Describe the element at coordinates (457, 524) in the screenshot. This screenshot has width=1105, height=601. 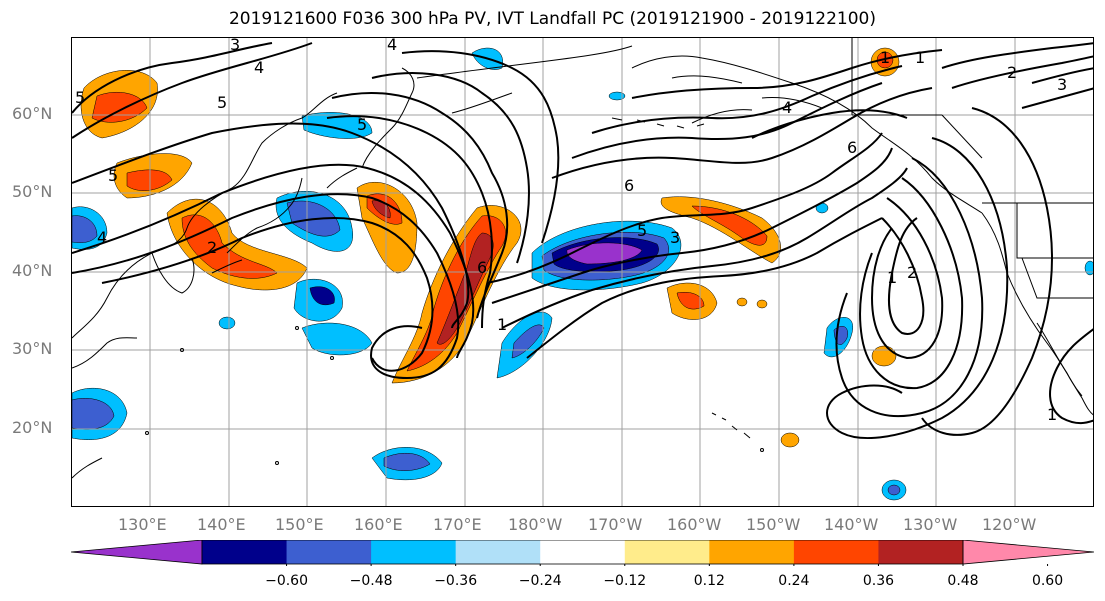
I see `lon-label-170e: 170°E` at that location.